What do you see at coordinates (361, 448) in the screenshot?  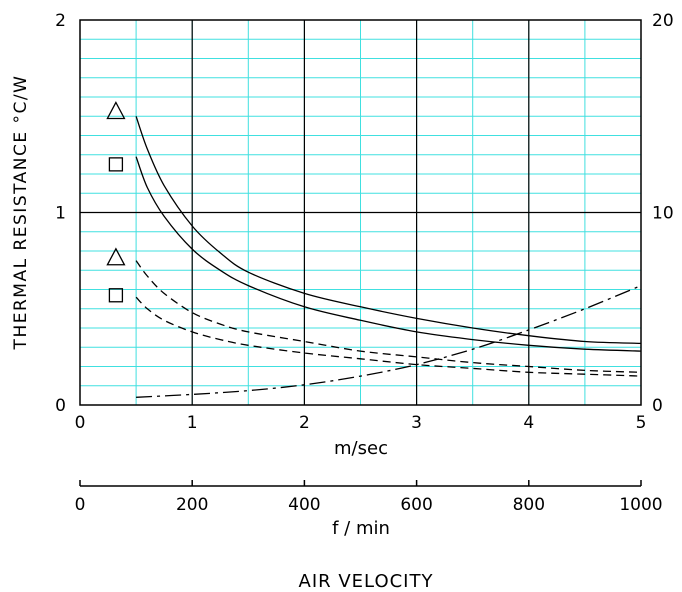 I see `x-axis-label-primary: m/sec` at bounding box center [361, 448].